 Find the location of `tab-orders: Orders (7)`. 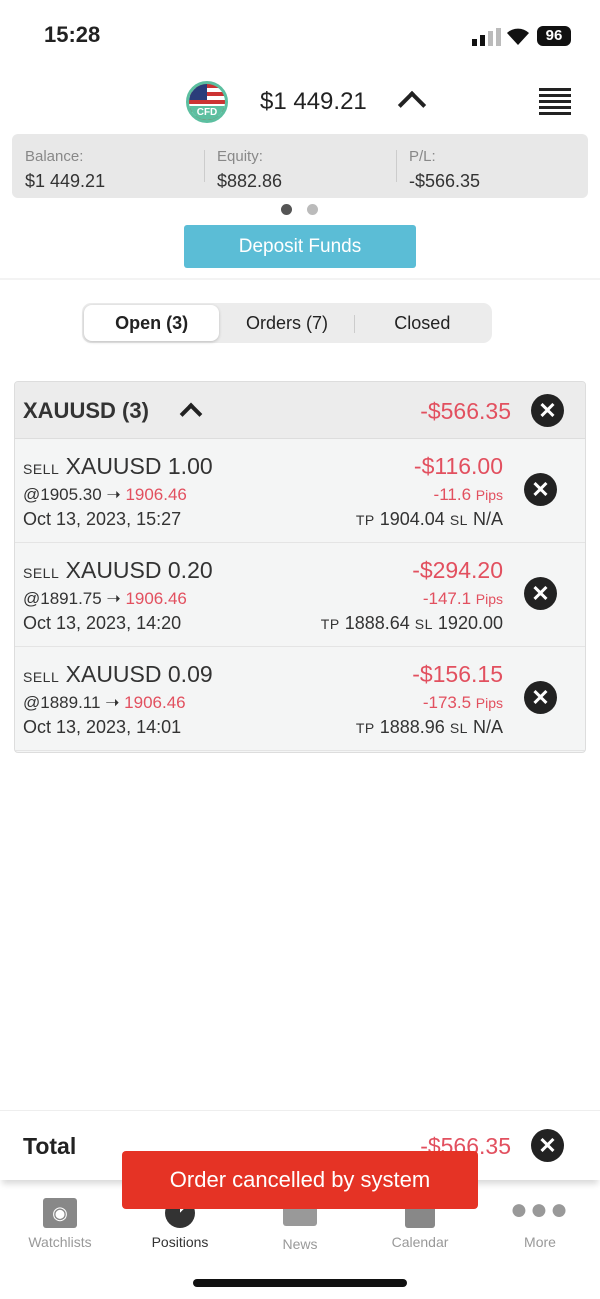

tab-orders: Orders (7) is located at coordinates (287, 323).